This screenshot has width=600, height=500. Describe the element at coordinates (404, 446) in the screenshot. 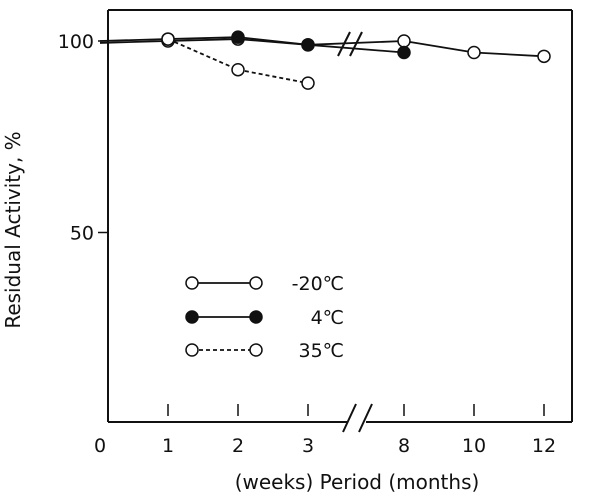

I see `x-tick-label: 8` at that location.